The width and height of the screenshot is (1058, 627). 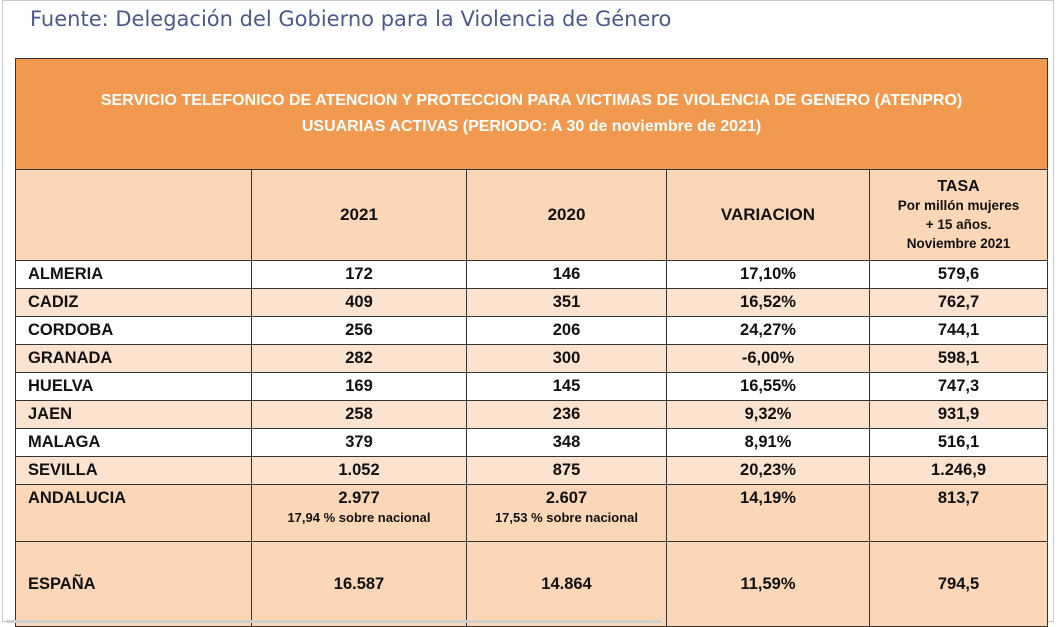 What do you see at coordinates (133, 274) in the screenshot?
I see `province-name: ALMERIA` at bounding box center [133, 274].